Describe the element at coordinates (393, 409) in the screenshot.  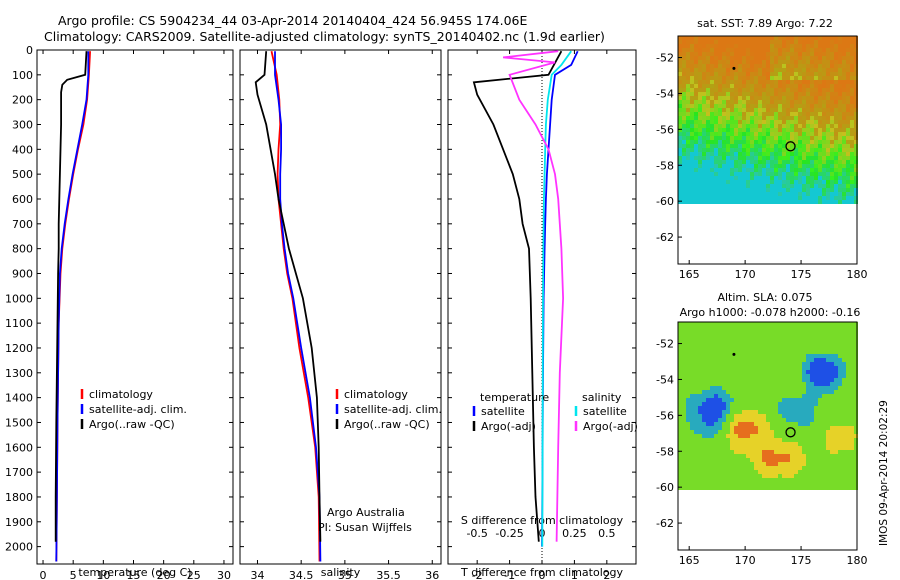
I see `legend-label-1-1: satellite-adj. clim.` at that location.